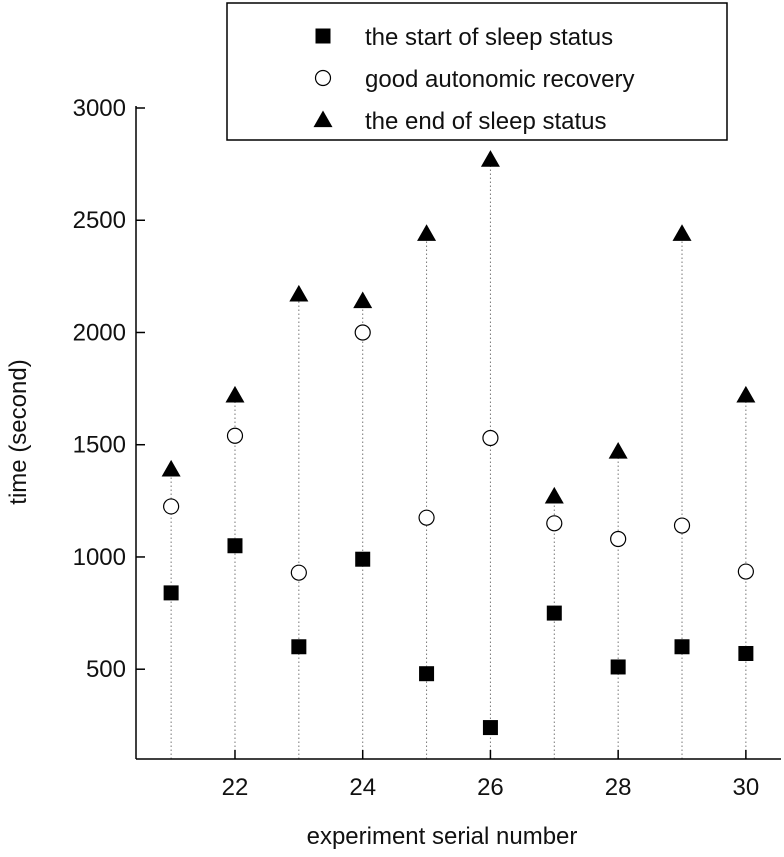  What do you see at coordinates (99, 220) in the screenshot?
I see `y-tick-label: 2500` at bounding box center [99, 220].